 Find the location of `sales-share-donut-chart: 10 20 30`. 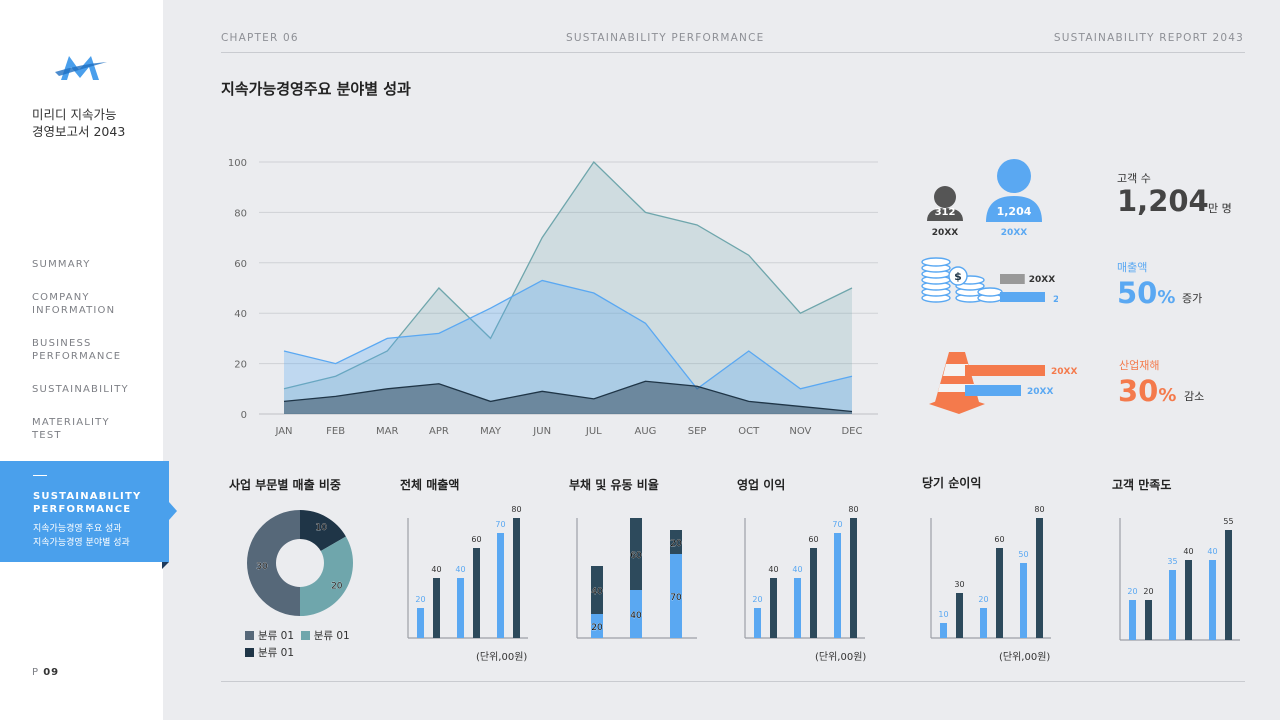

sales-share-donut-chart: 10 20 30 is located at coordinates (300, 563).